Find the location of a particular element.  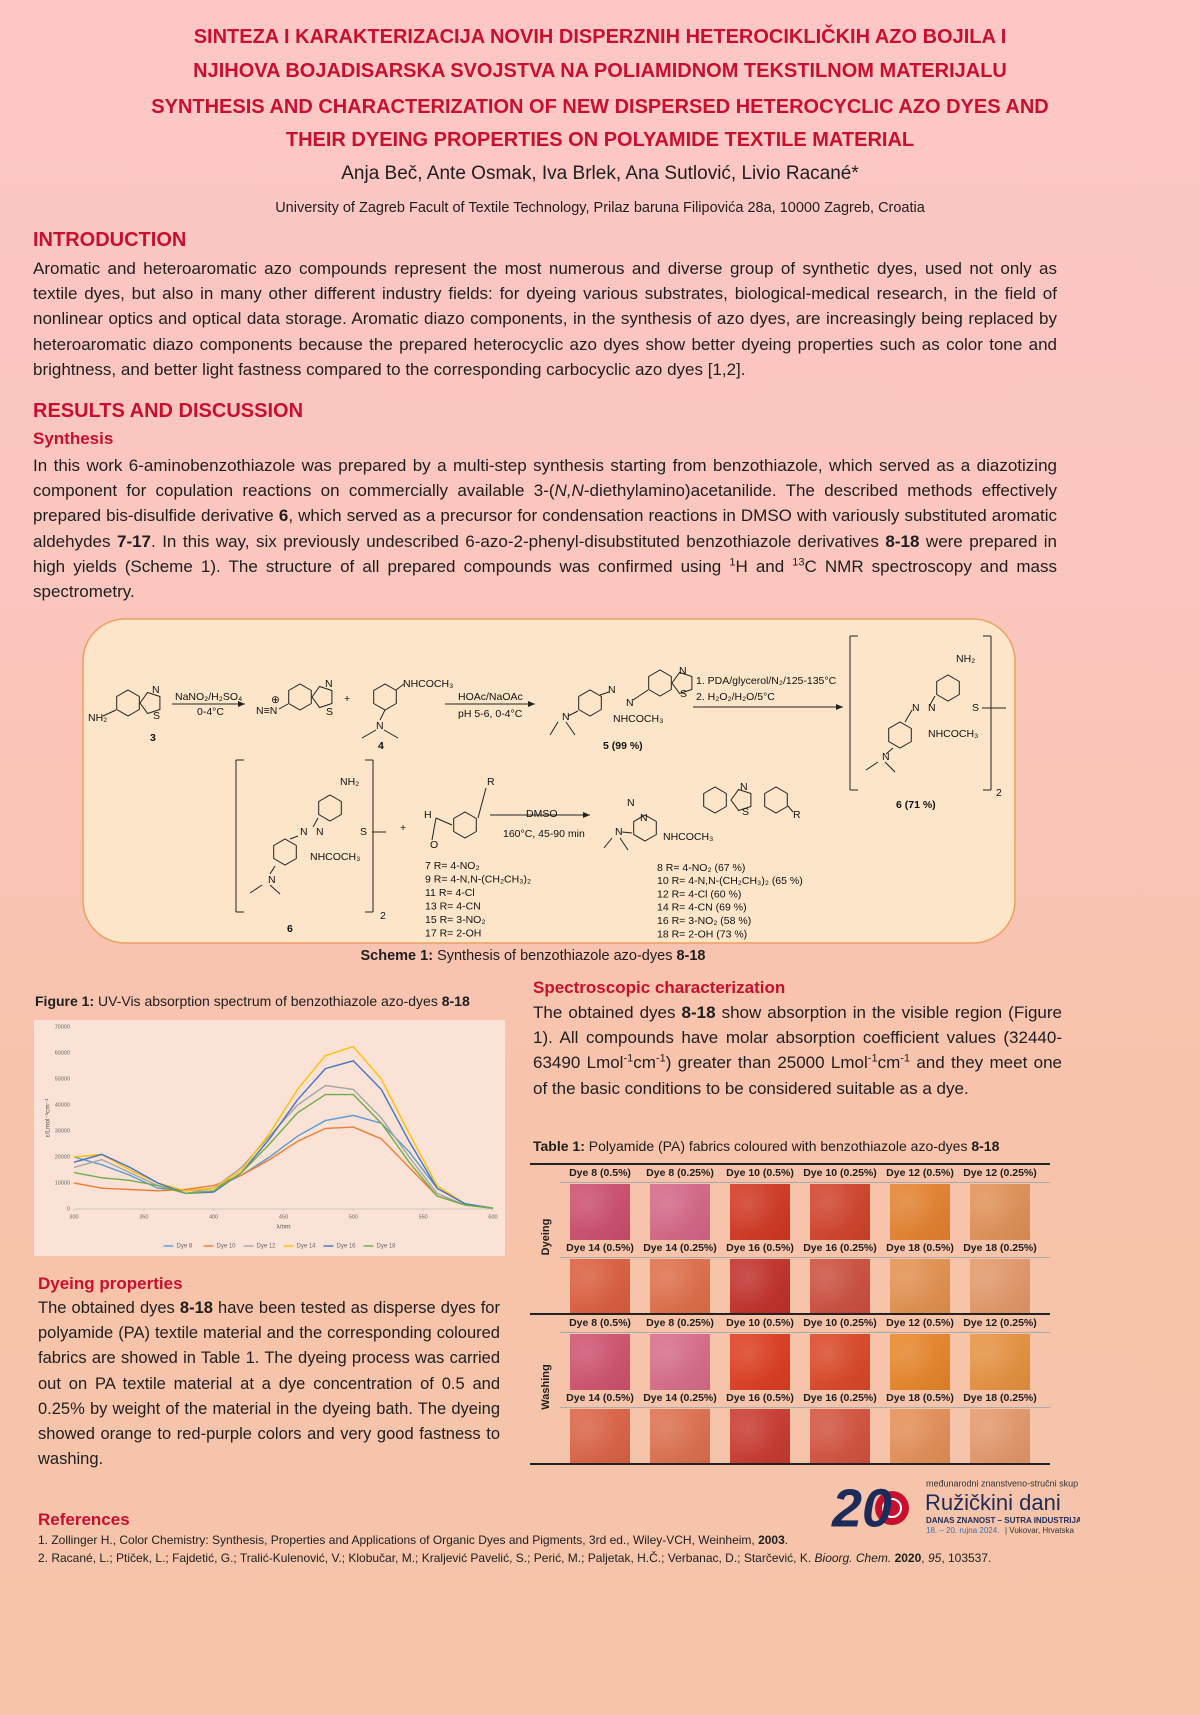

logo-subtitle: međunarodni znanstveno-stručni skup is located at coordinates (1002, 1483).